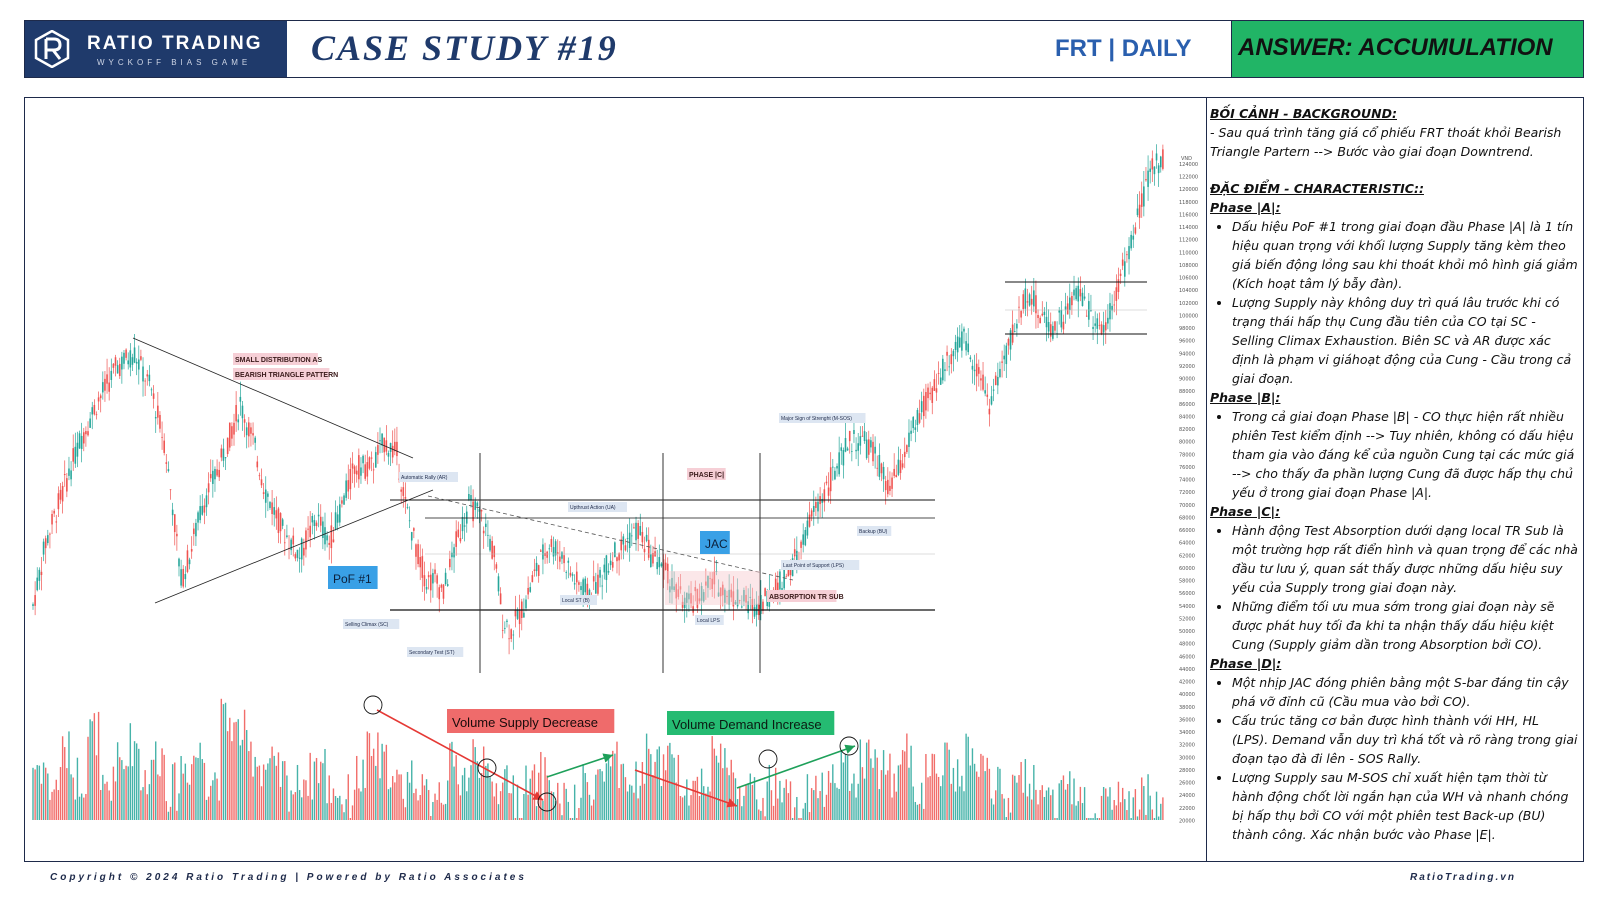  I want to click on price-tick-label: 76000, so click(1187, 468).